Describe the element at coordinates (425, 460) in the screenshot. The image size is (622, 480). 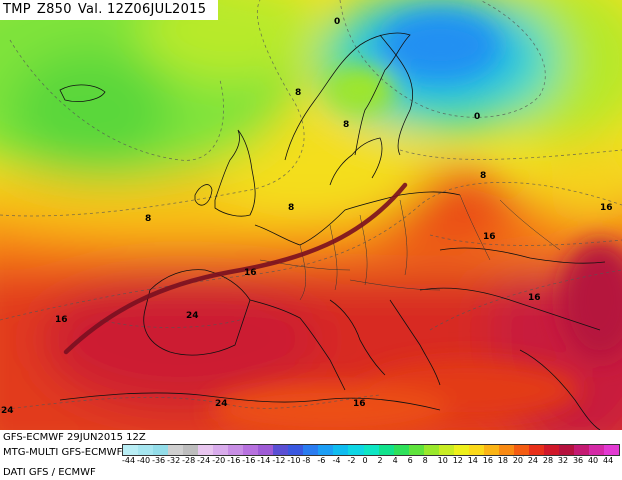
I see `color-scale-tick: 8` at that location.